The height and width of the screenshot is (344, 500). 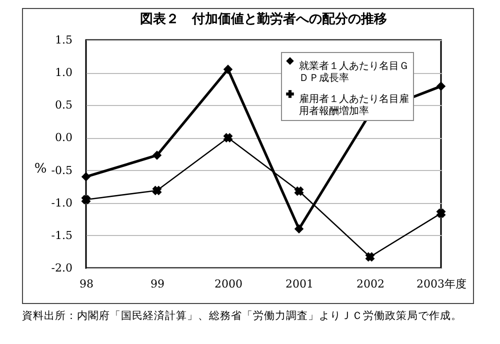 What do you see at coordinates (61, 170) in the screenshot?
I see `y-tick-label: -0.5` at bounding box center [61, 170].